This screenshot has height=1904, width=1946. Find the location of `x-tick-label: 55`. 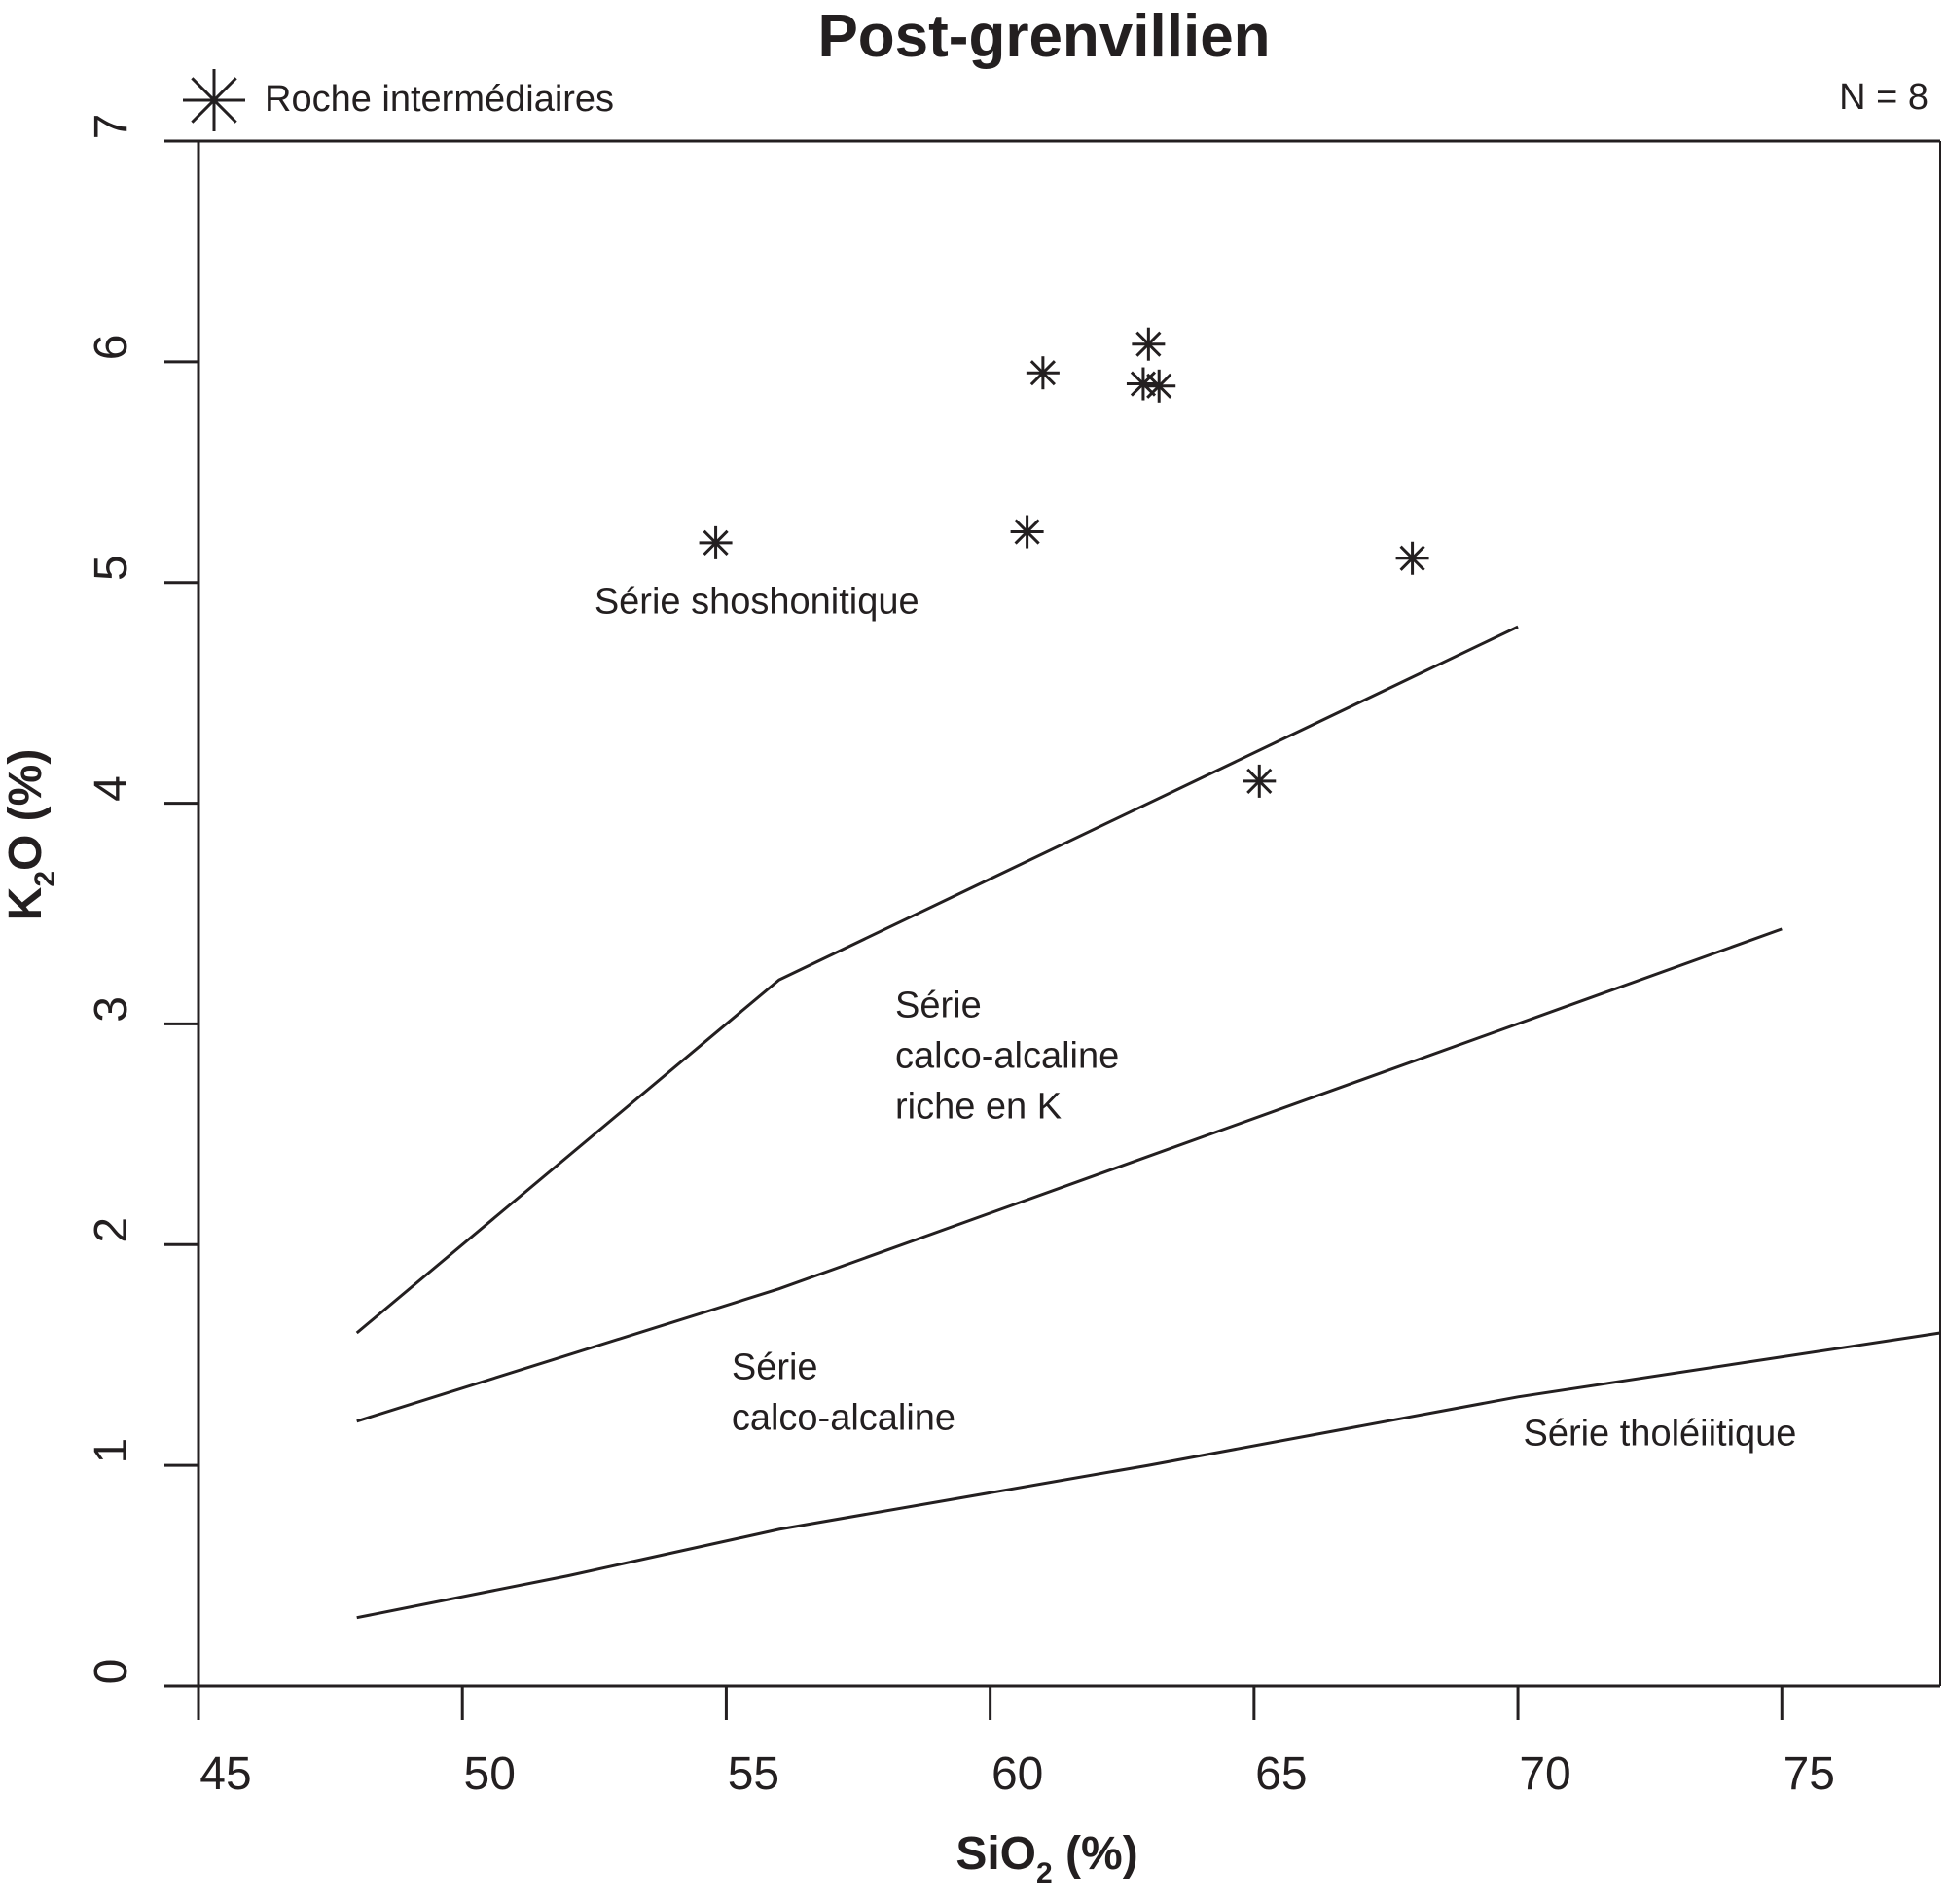

x-tick-label: 55 is located at coordinates (753, 1774).